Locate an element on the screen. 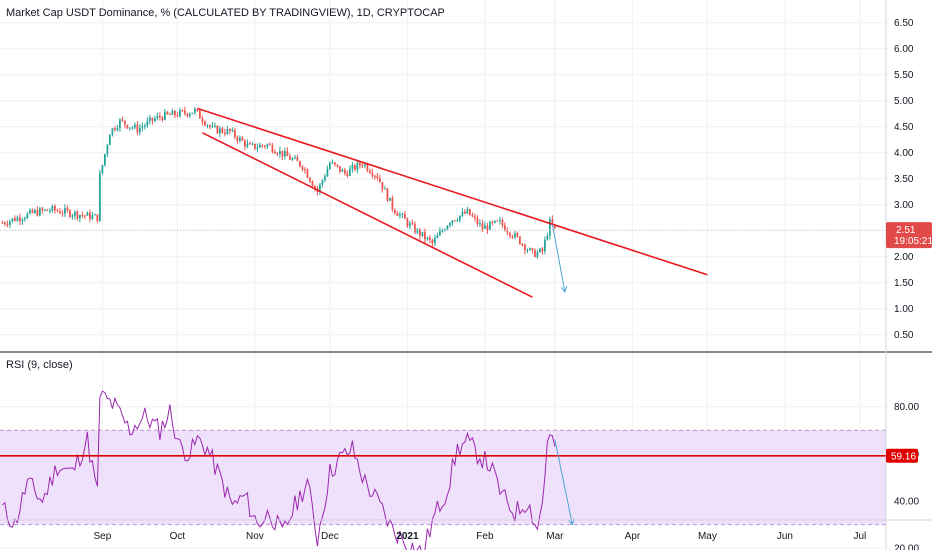  time-tick-label: Jul is located at coordinates (860, 536).